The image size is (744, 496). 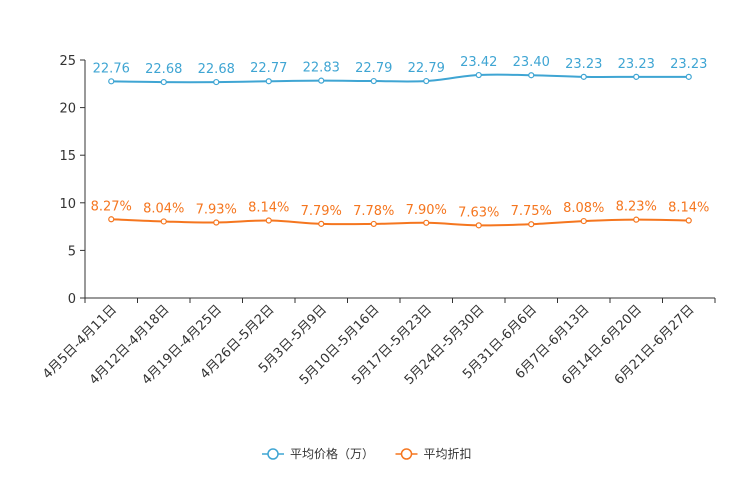 What do you see at coordinates (67, 109) in the screenshot?
I see `y-tick-label: 20` at bounding box center [67, 109].